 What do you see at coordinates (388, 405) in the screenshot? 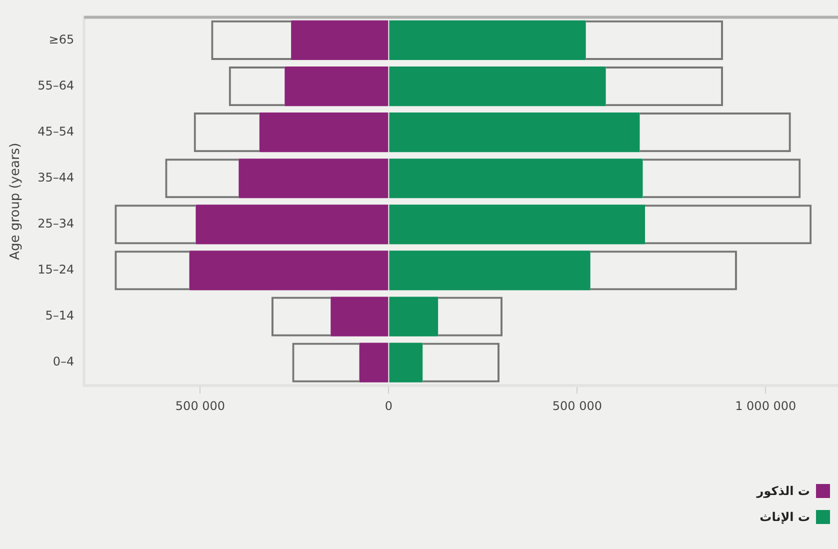
I see `x-tick-label: 0` at bounding box center [388, 405].